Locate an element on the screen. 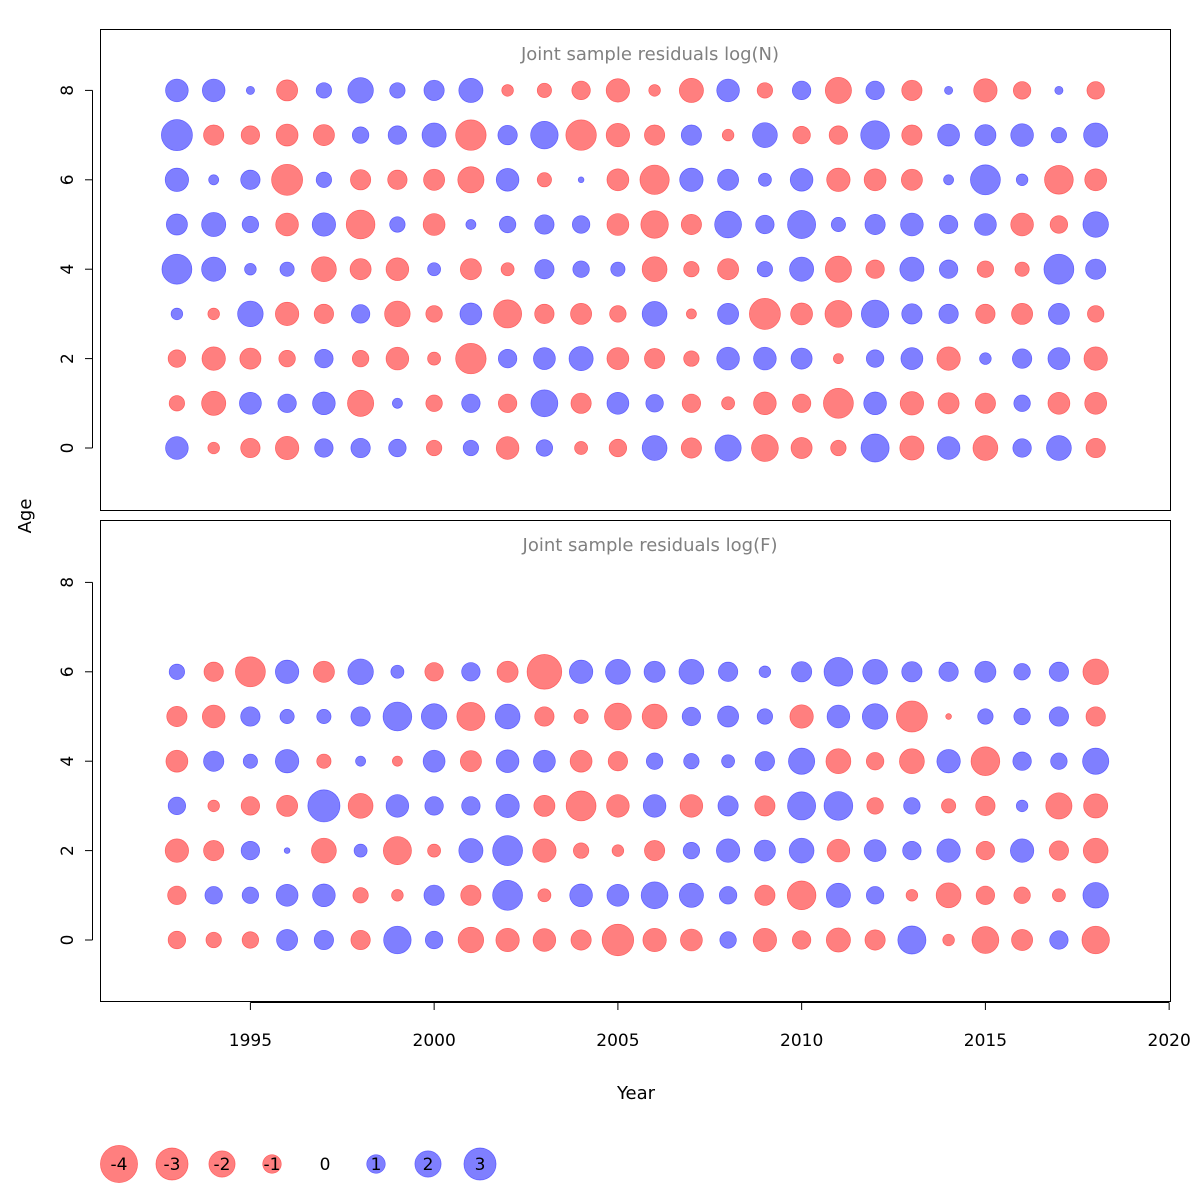  y-tick-label: 0 is located at coordinates (68, 940).